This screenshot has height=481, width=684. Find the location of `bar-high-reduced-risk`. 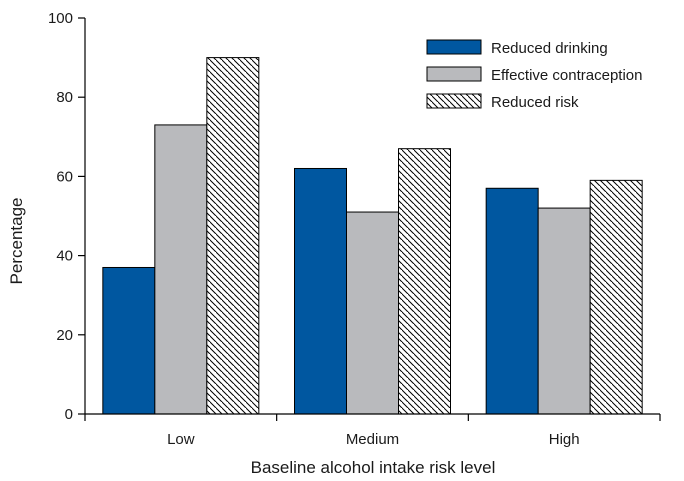

bar-high-reduced-risk is located at coordinates (616, 297).